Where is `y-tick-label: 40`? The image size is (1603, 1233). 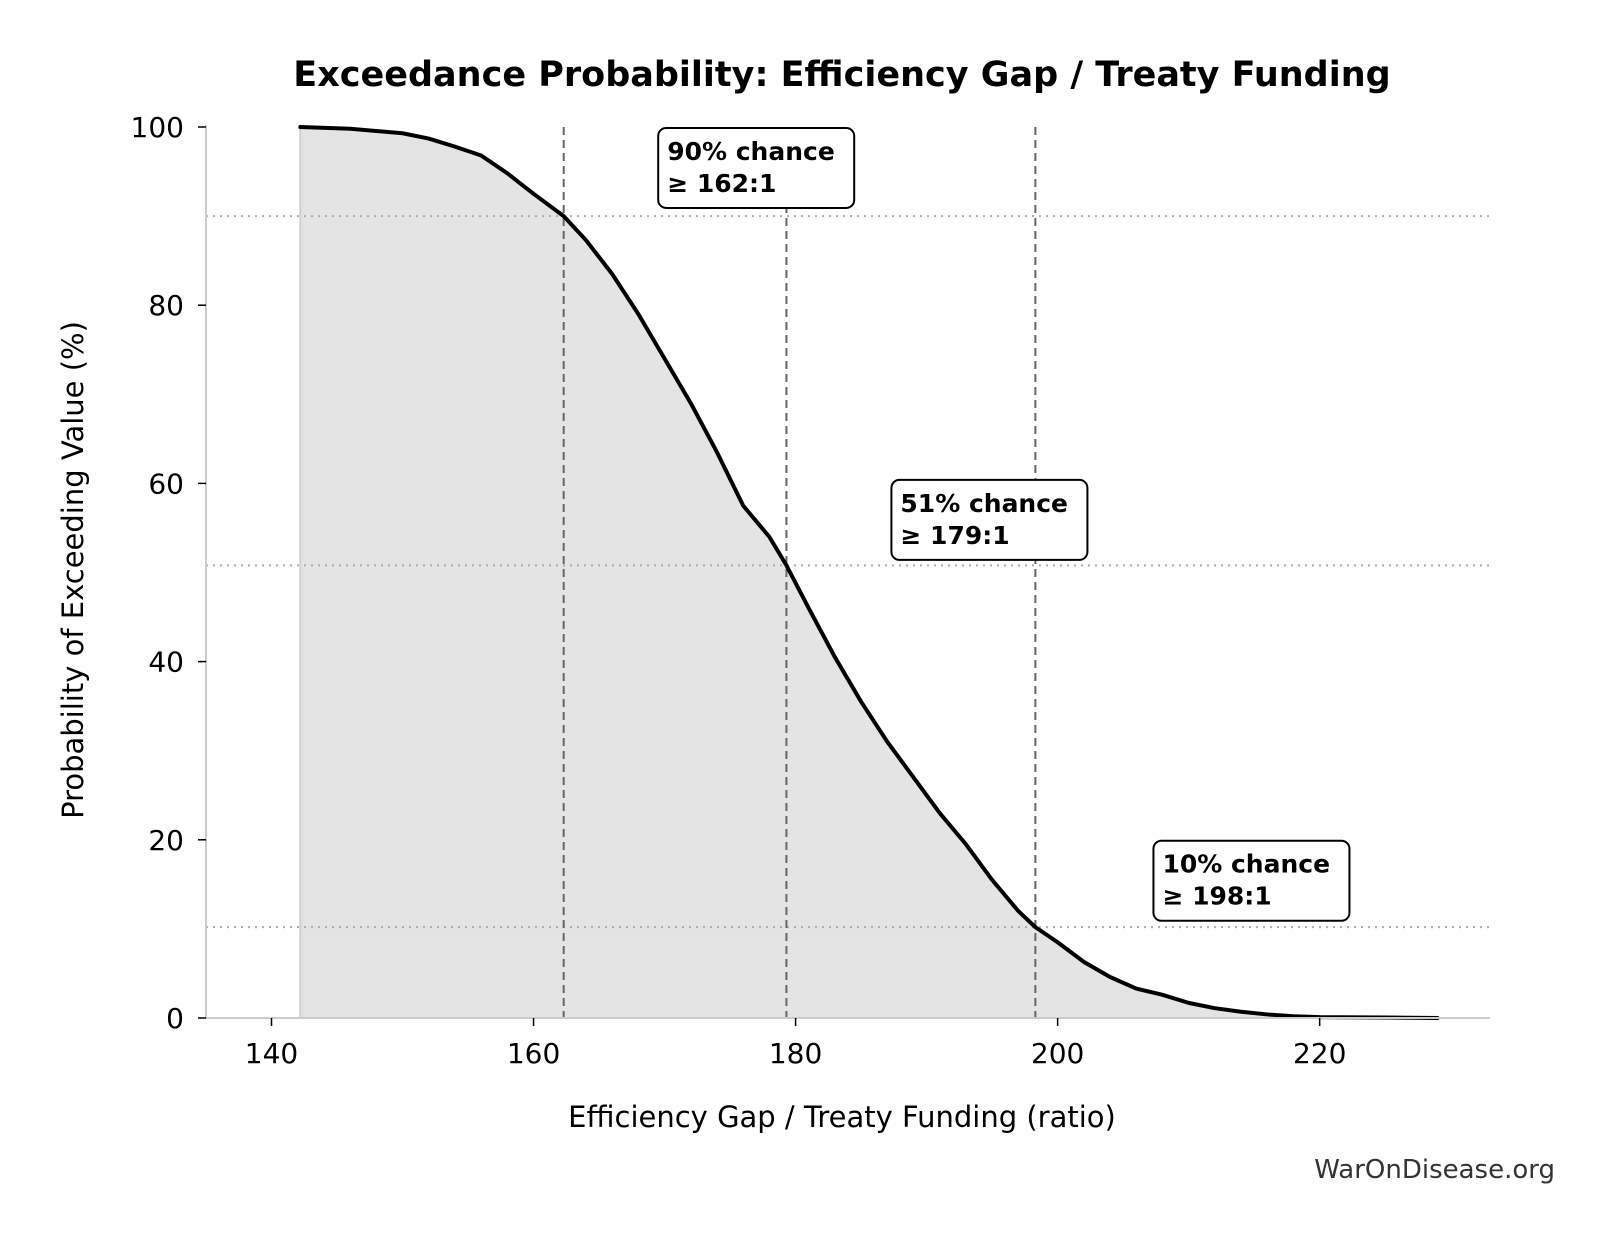
y-tick-label: 40 is located at coordinates (166, 662).